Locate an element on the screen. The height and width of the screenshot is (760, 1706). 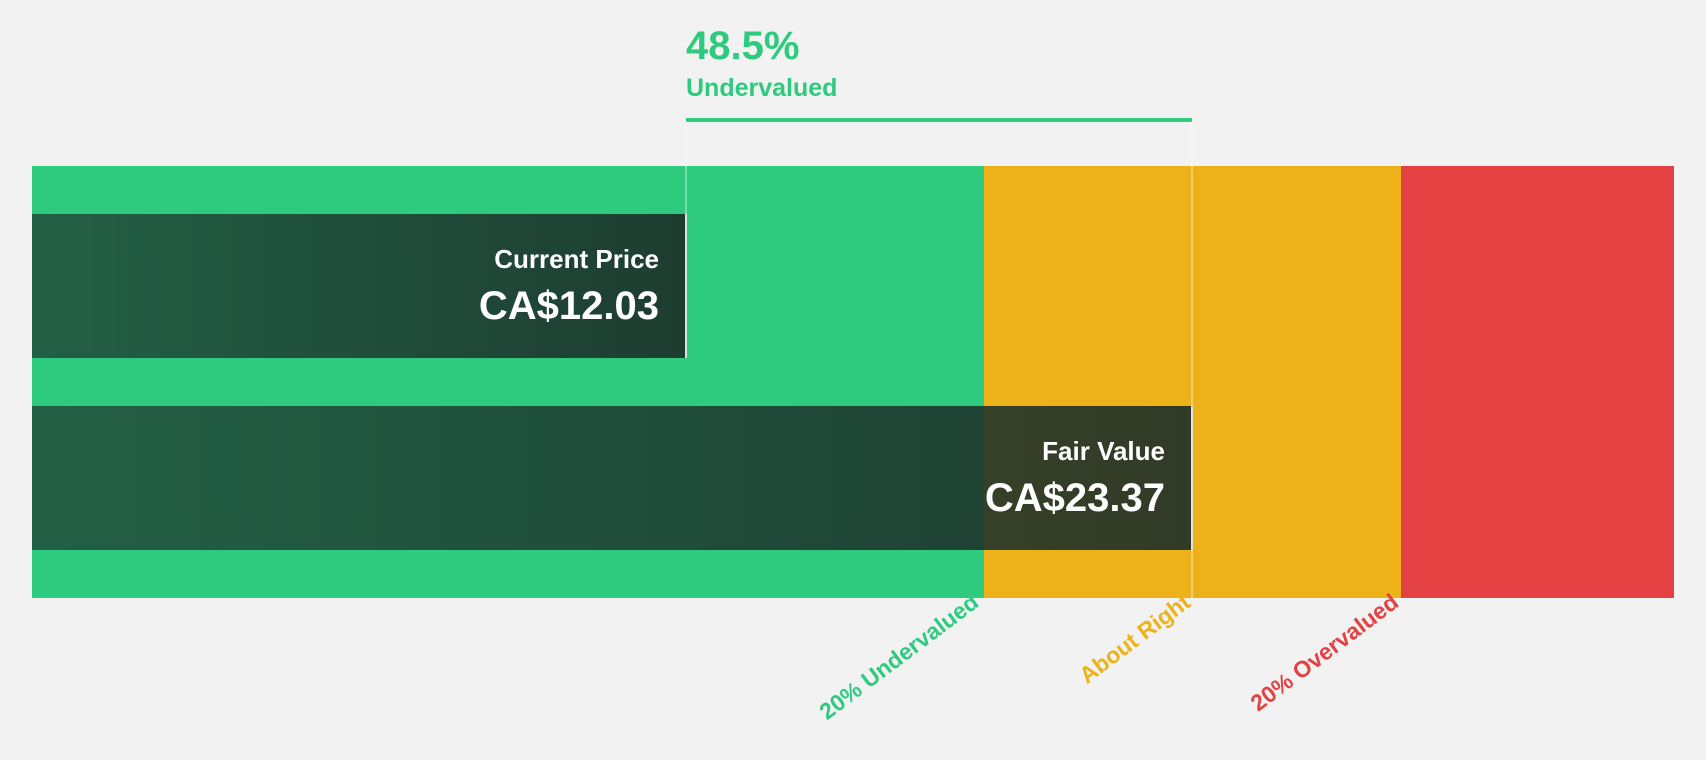
zone-label-overvalued: 20% Overvalued is located at coordinates (1324, 652).